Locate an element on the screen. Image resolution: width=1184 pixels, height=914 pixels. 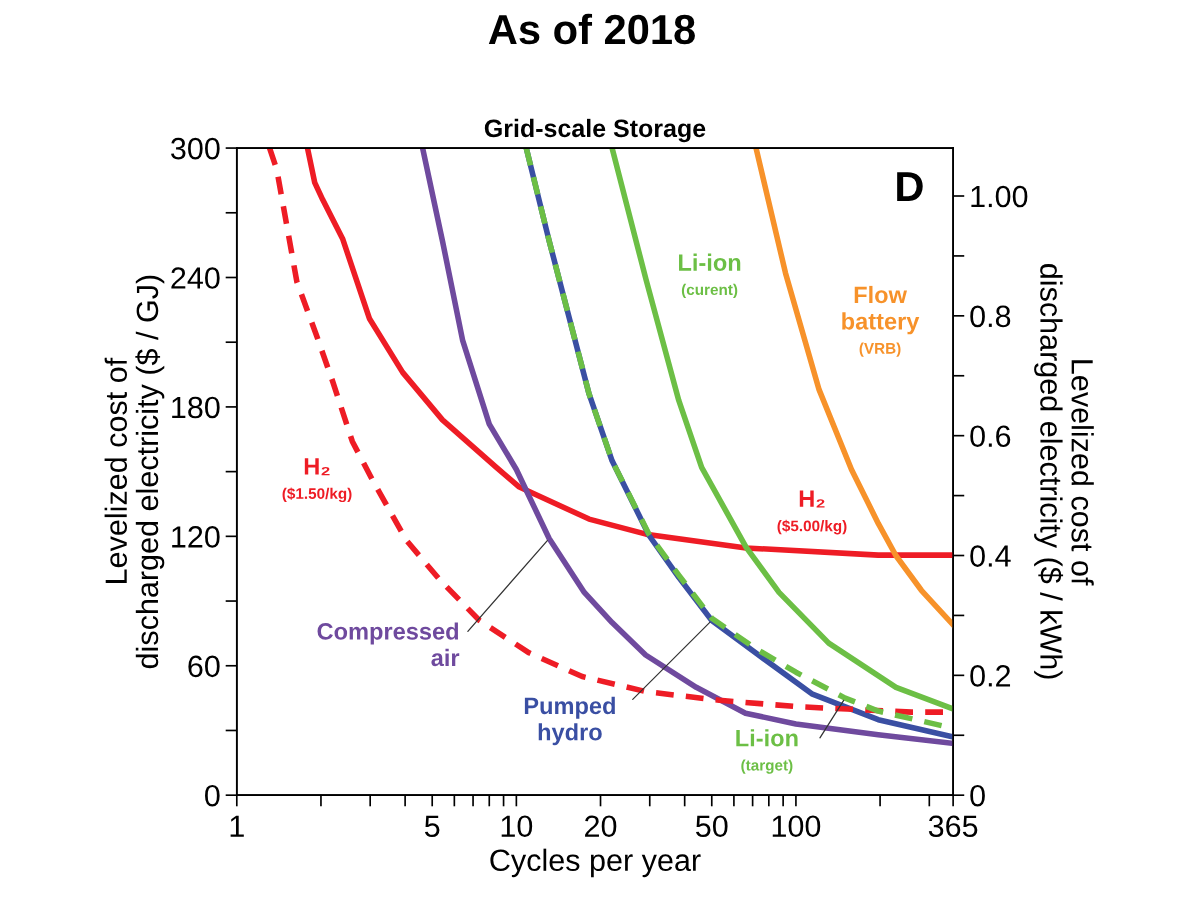
y2-tick-label: 0.4 is located at coordinates (990, 556).